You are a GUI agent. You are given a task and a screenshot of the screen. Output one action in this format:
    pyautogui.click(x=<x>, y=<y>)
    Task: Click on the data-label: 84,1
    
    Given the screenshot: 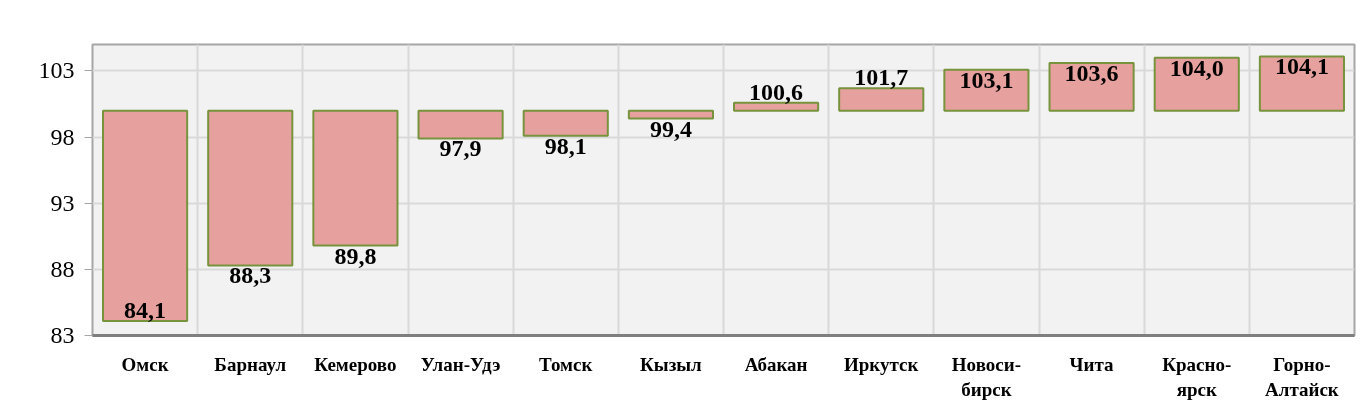 What is the action you would take?
    pyautogui.click(x=145, y=309)
    